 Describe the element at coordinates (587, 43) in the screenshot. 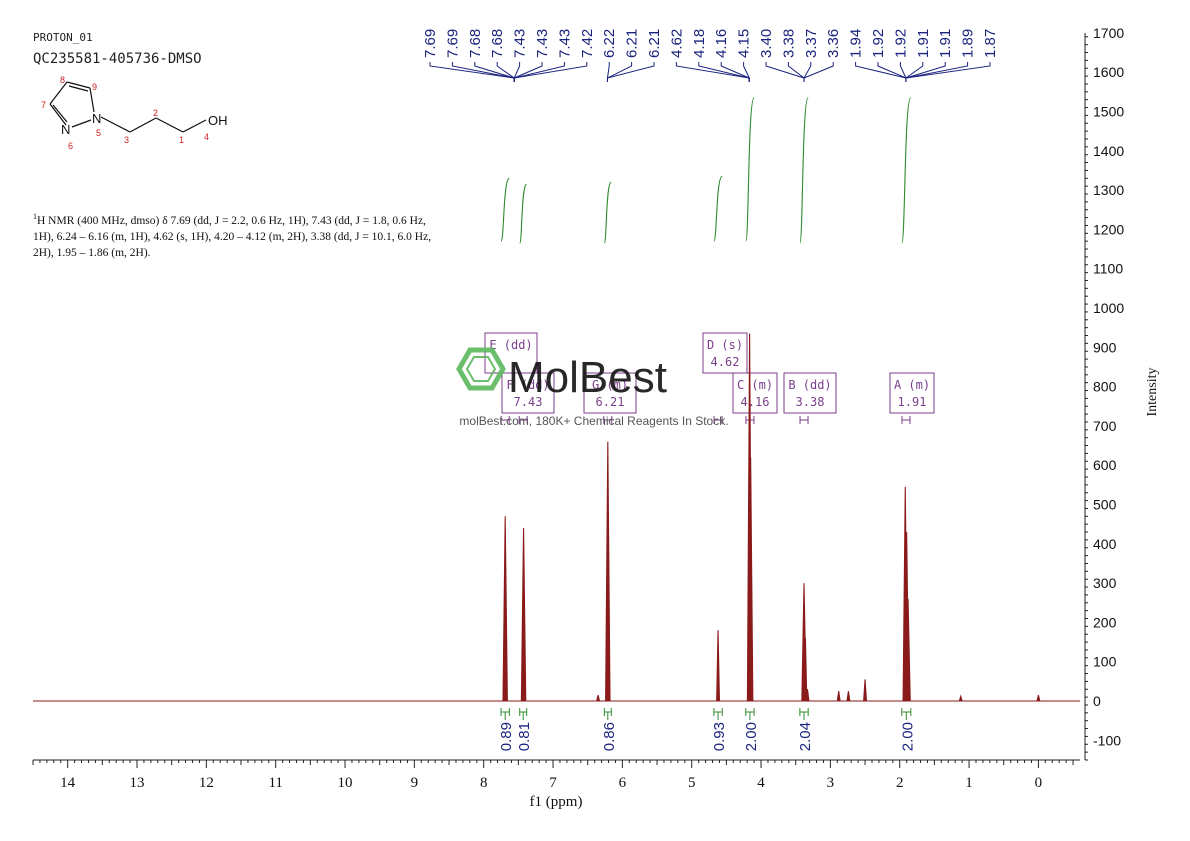

I see `peak-label: 7.42` at that location.